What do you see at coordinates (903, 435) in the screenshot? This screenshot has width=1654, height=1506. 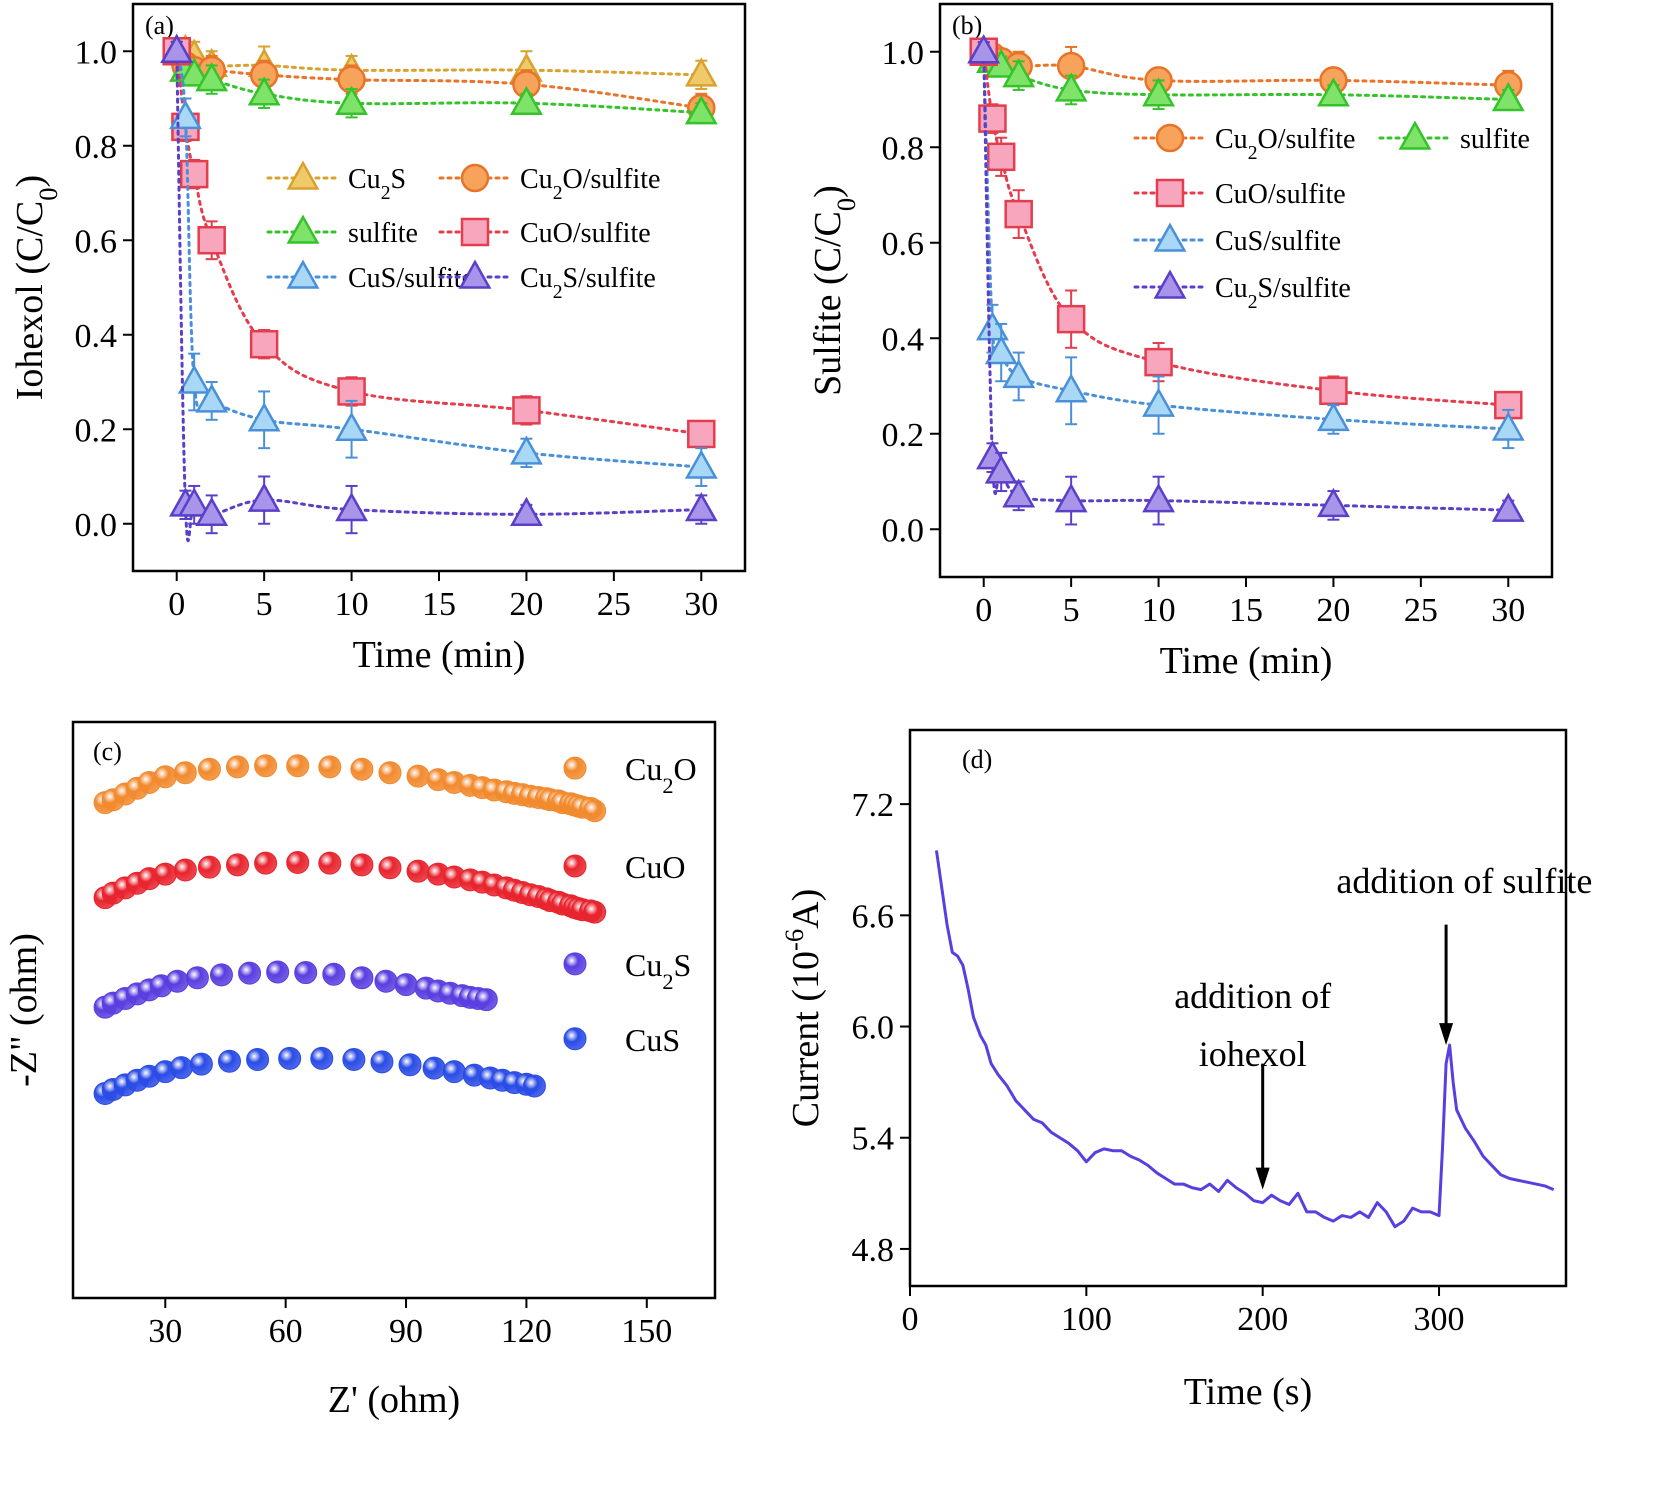 I see `axis-ytick-label: 0.2` at bounding box center [903, 435].